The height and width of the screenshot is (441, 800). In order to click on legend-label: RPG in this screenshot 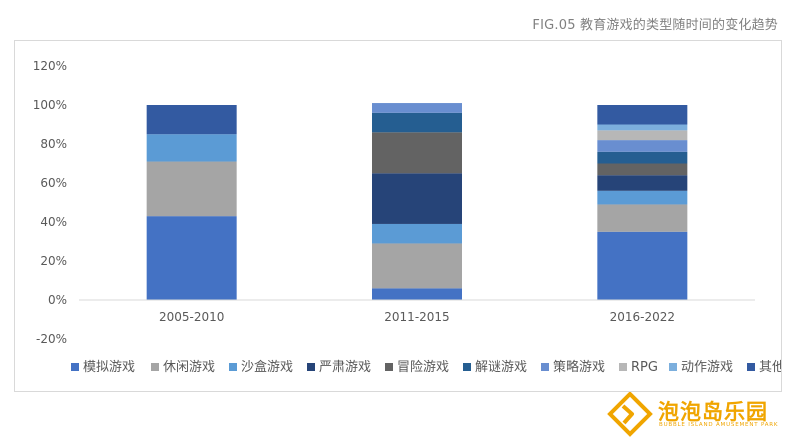, I will do `click(644, 367)`.